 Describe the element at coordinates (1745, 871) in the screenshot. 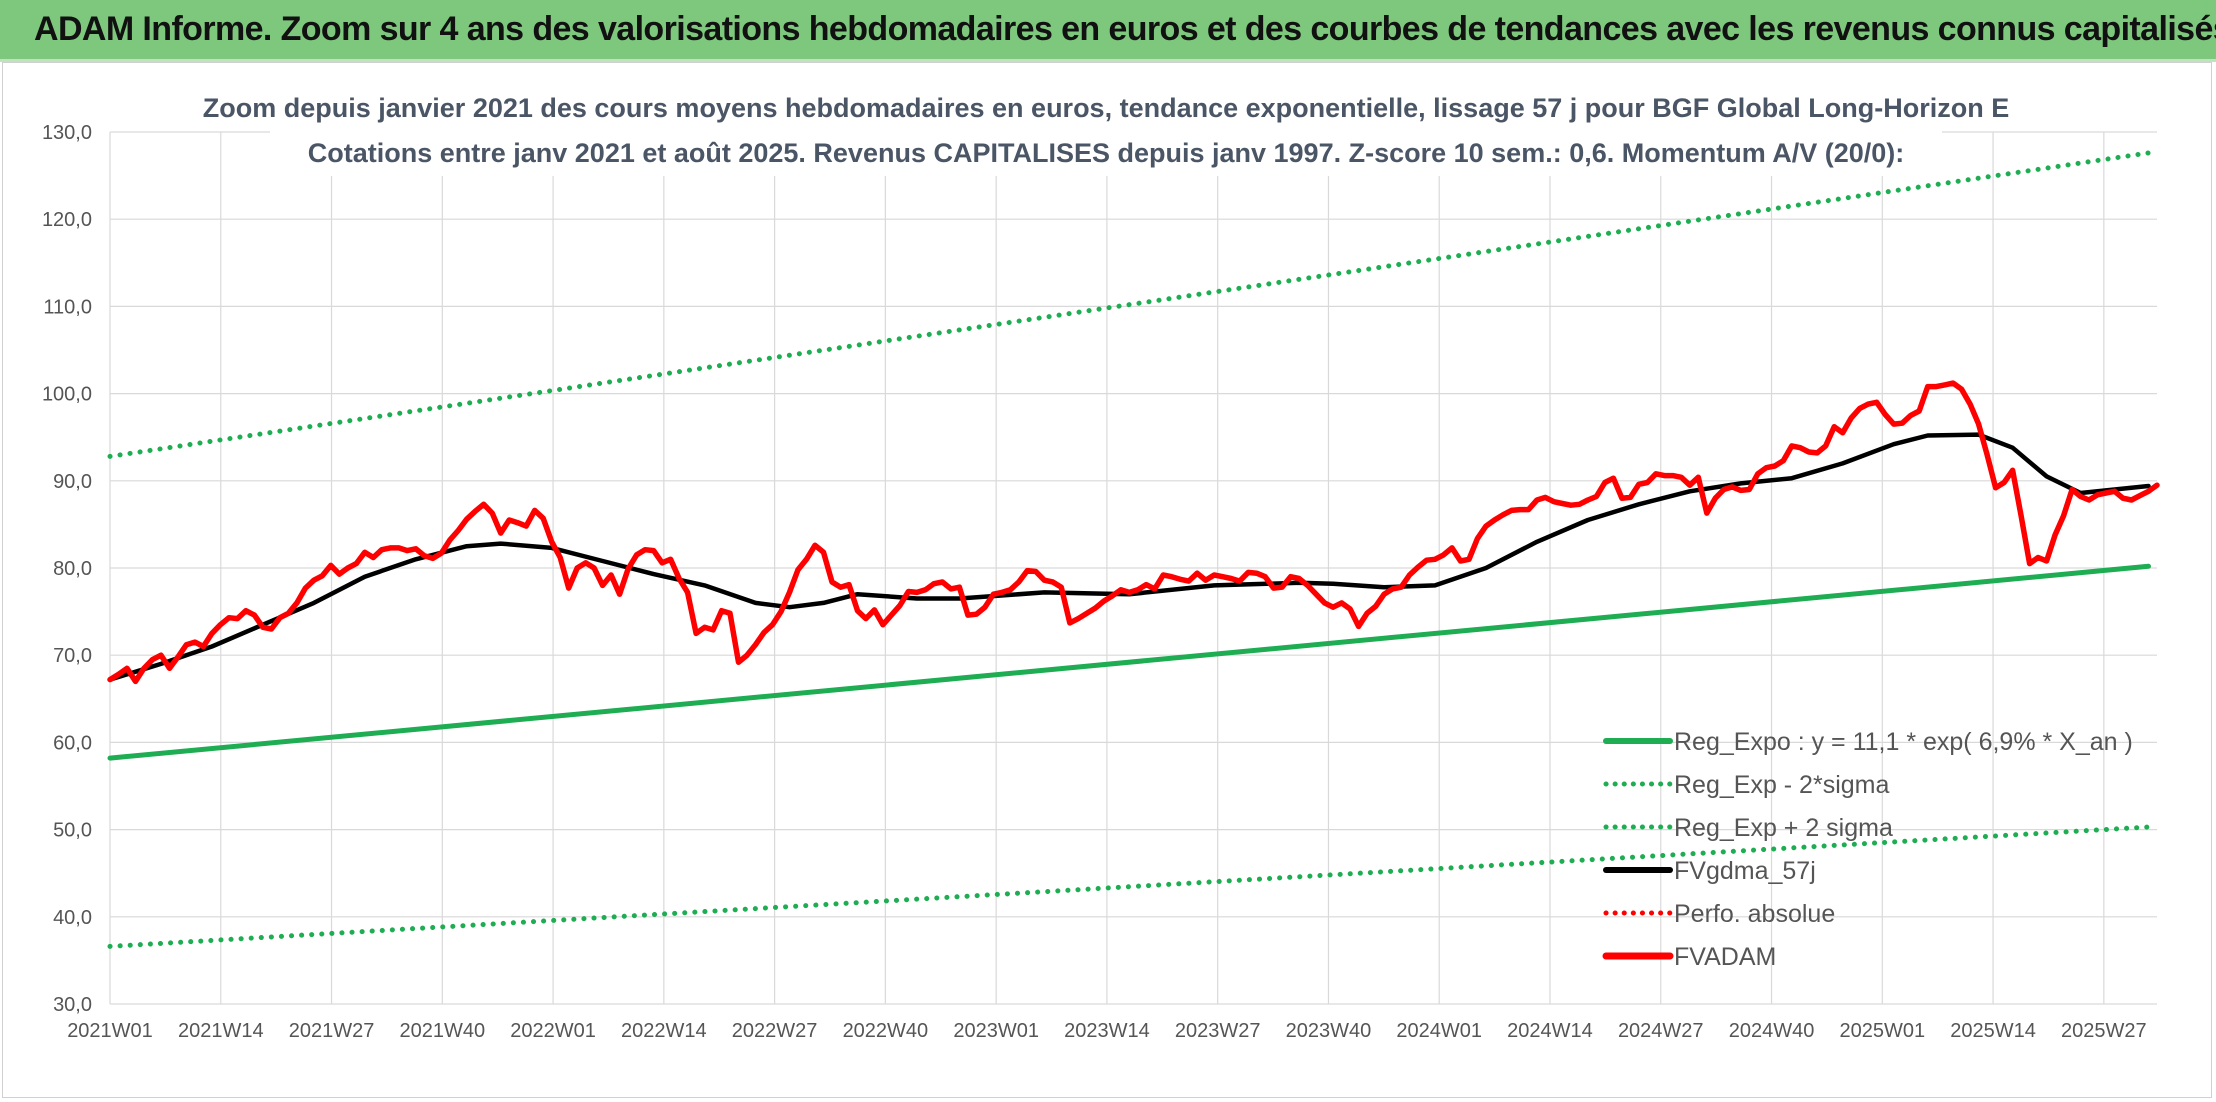

I see `legend-label-3: FVgdma_57j` at that location.